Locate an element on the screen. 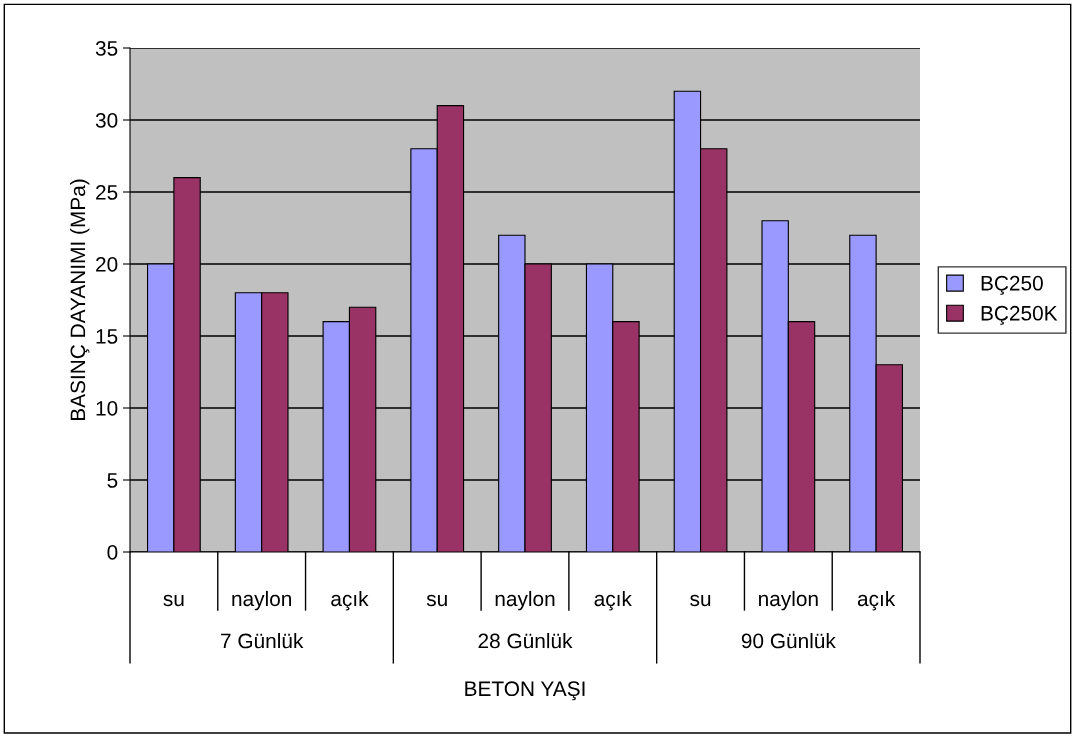 This screenshot has width=1075, height=736. y-tick-label: 0 is located at coordinates (112, 552).